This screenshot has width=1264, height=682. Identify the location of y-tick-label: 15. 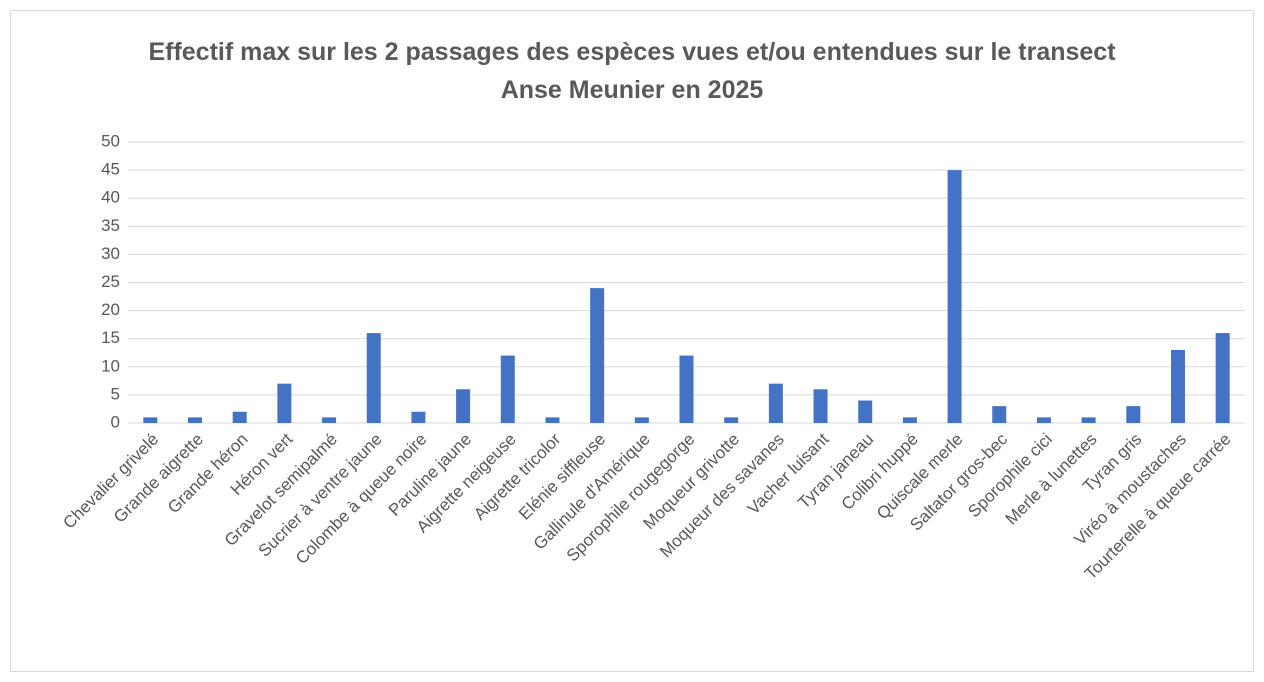
(110, 337).